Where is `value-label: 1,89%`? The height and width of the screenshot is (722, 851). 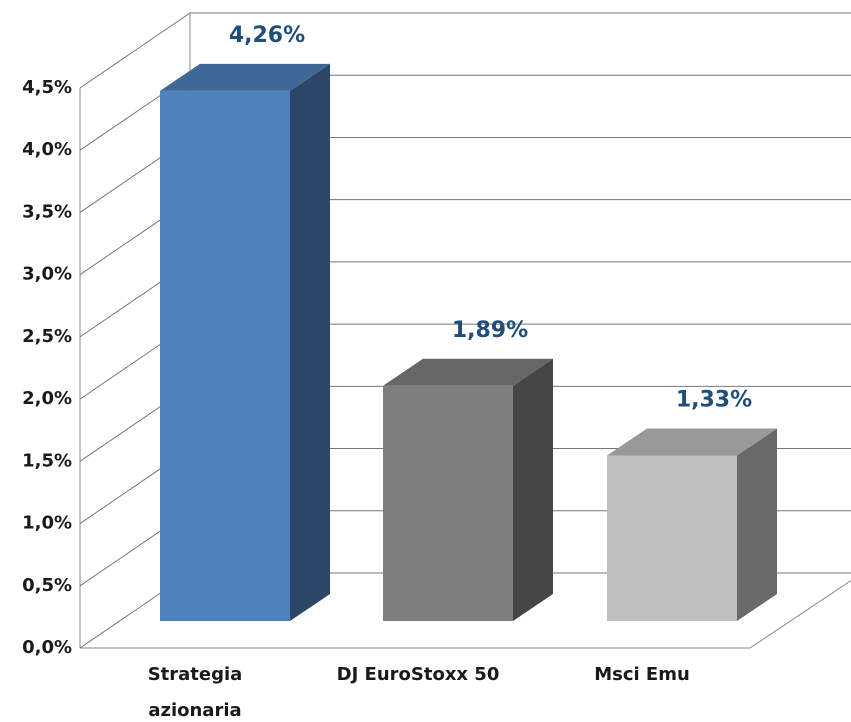
value-label: 1,89% is located at coordinates (490, 330).